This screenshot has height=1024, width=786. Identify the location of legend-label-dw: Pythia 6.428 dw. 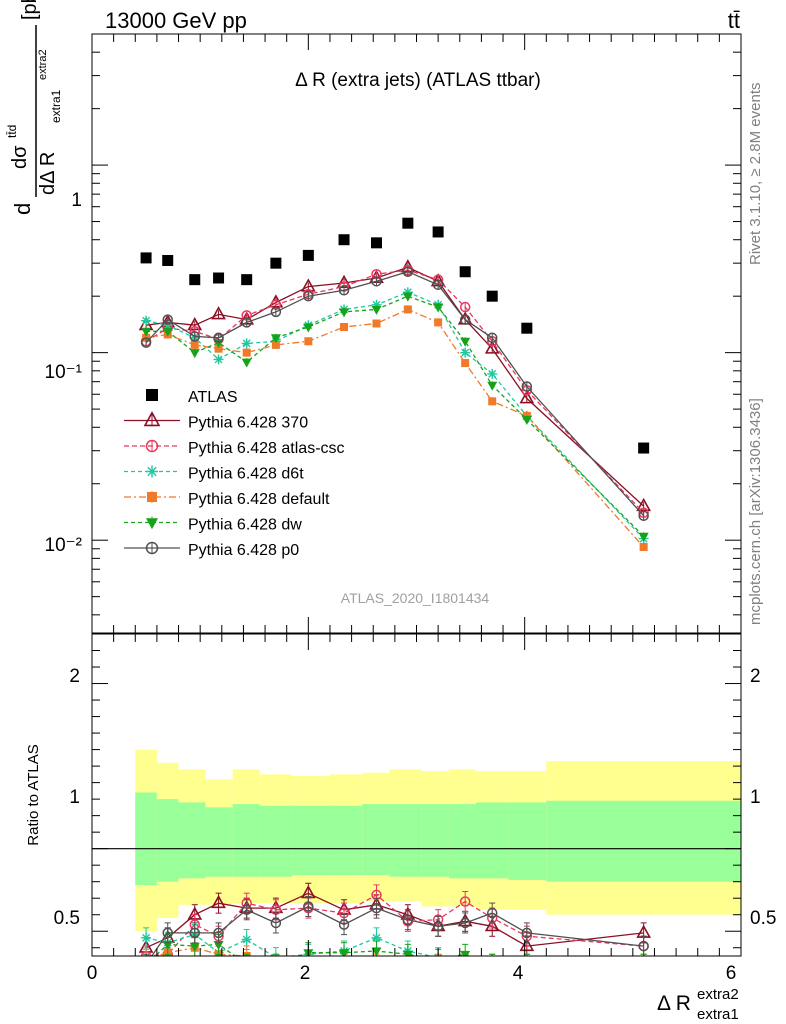
(245, 525).